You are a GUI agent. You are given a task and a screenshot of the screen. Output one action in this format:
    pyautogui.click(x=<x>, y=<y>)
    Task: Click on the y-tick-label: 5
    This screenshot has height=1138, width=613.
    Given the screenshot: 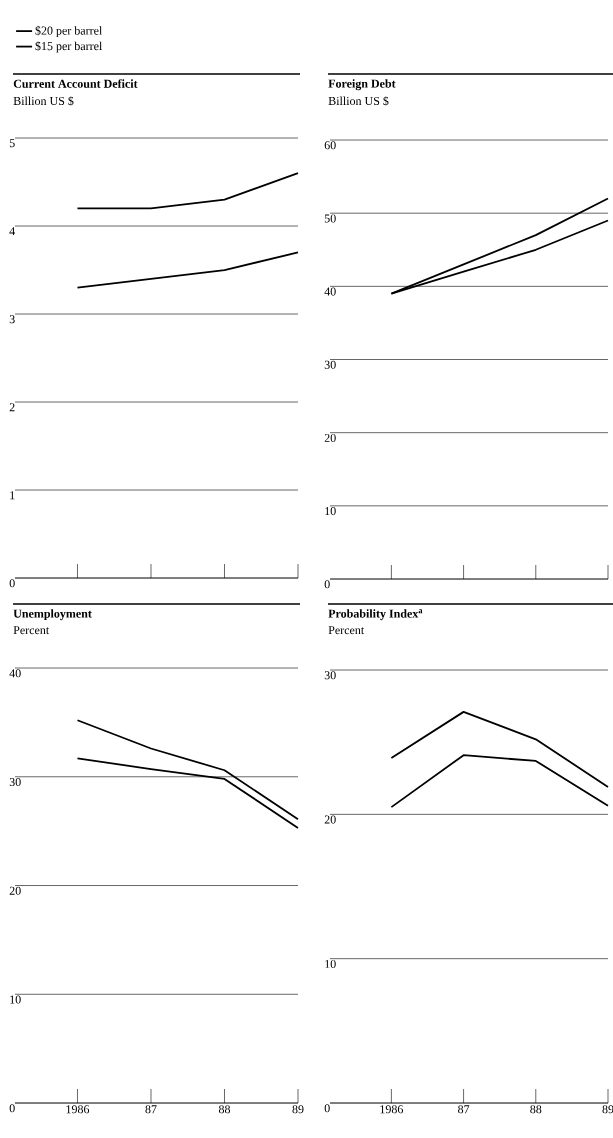 What is the action you would take?
    pyautogui.click(x=12, y=143)
    